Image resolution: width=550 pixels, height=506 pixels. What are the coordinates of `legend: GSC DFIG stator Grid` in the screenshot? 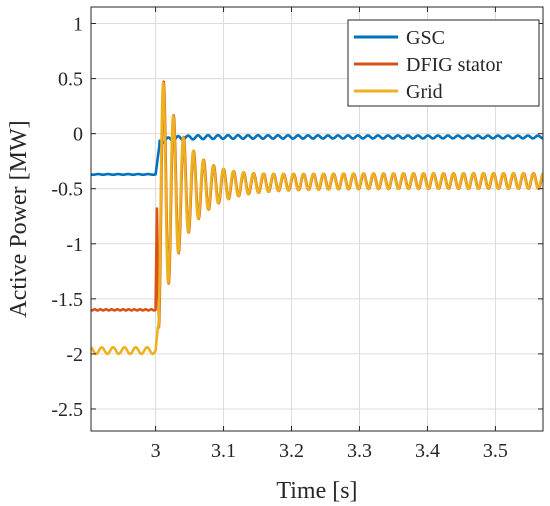 It's located at (443, 63).